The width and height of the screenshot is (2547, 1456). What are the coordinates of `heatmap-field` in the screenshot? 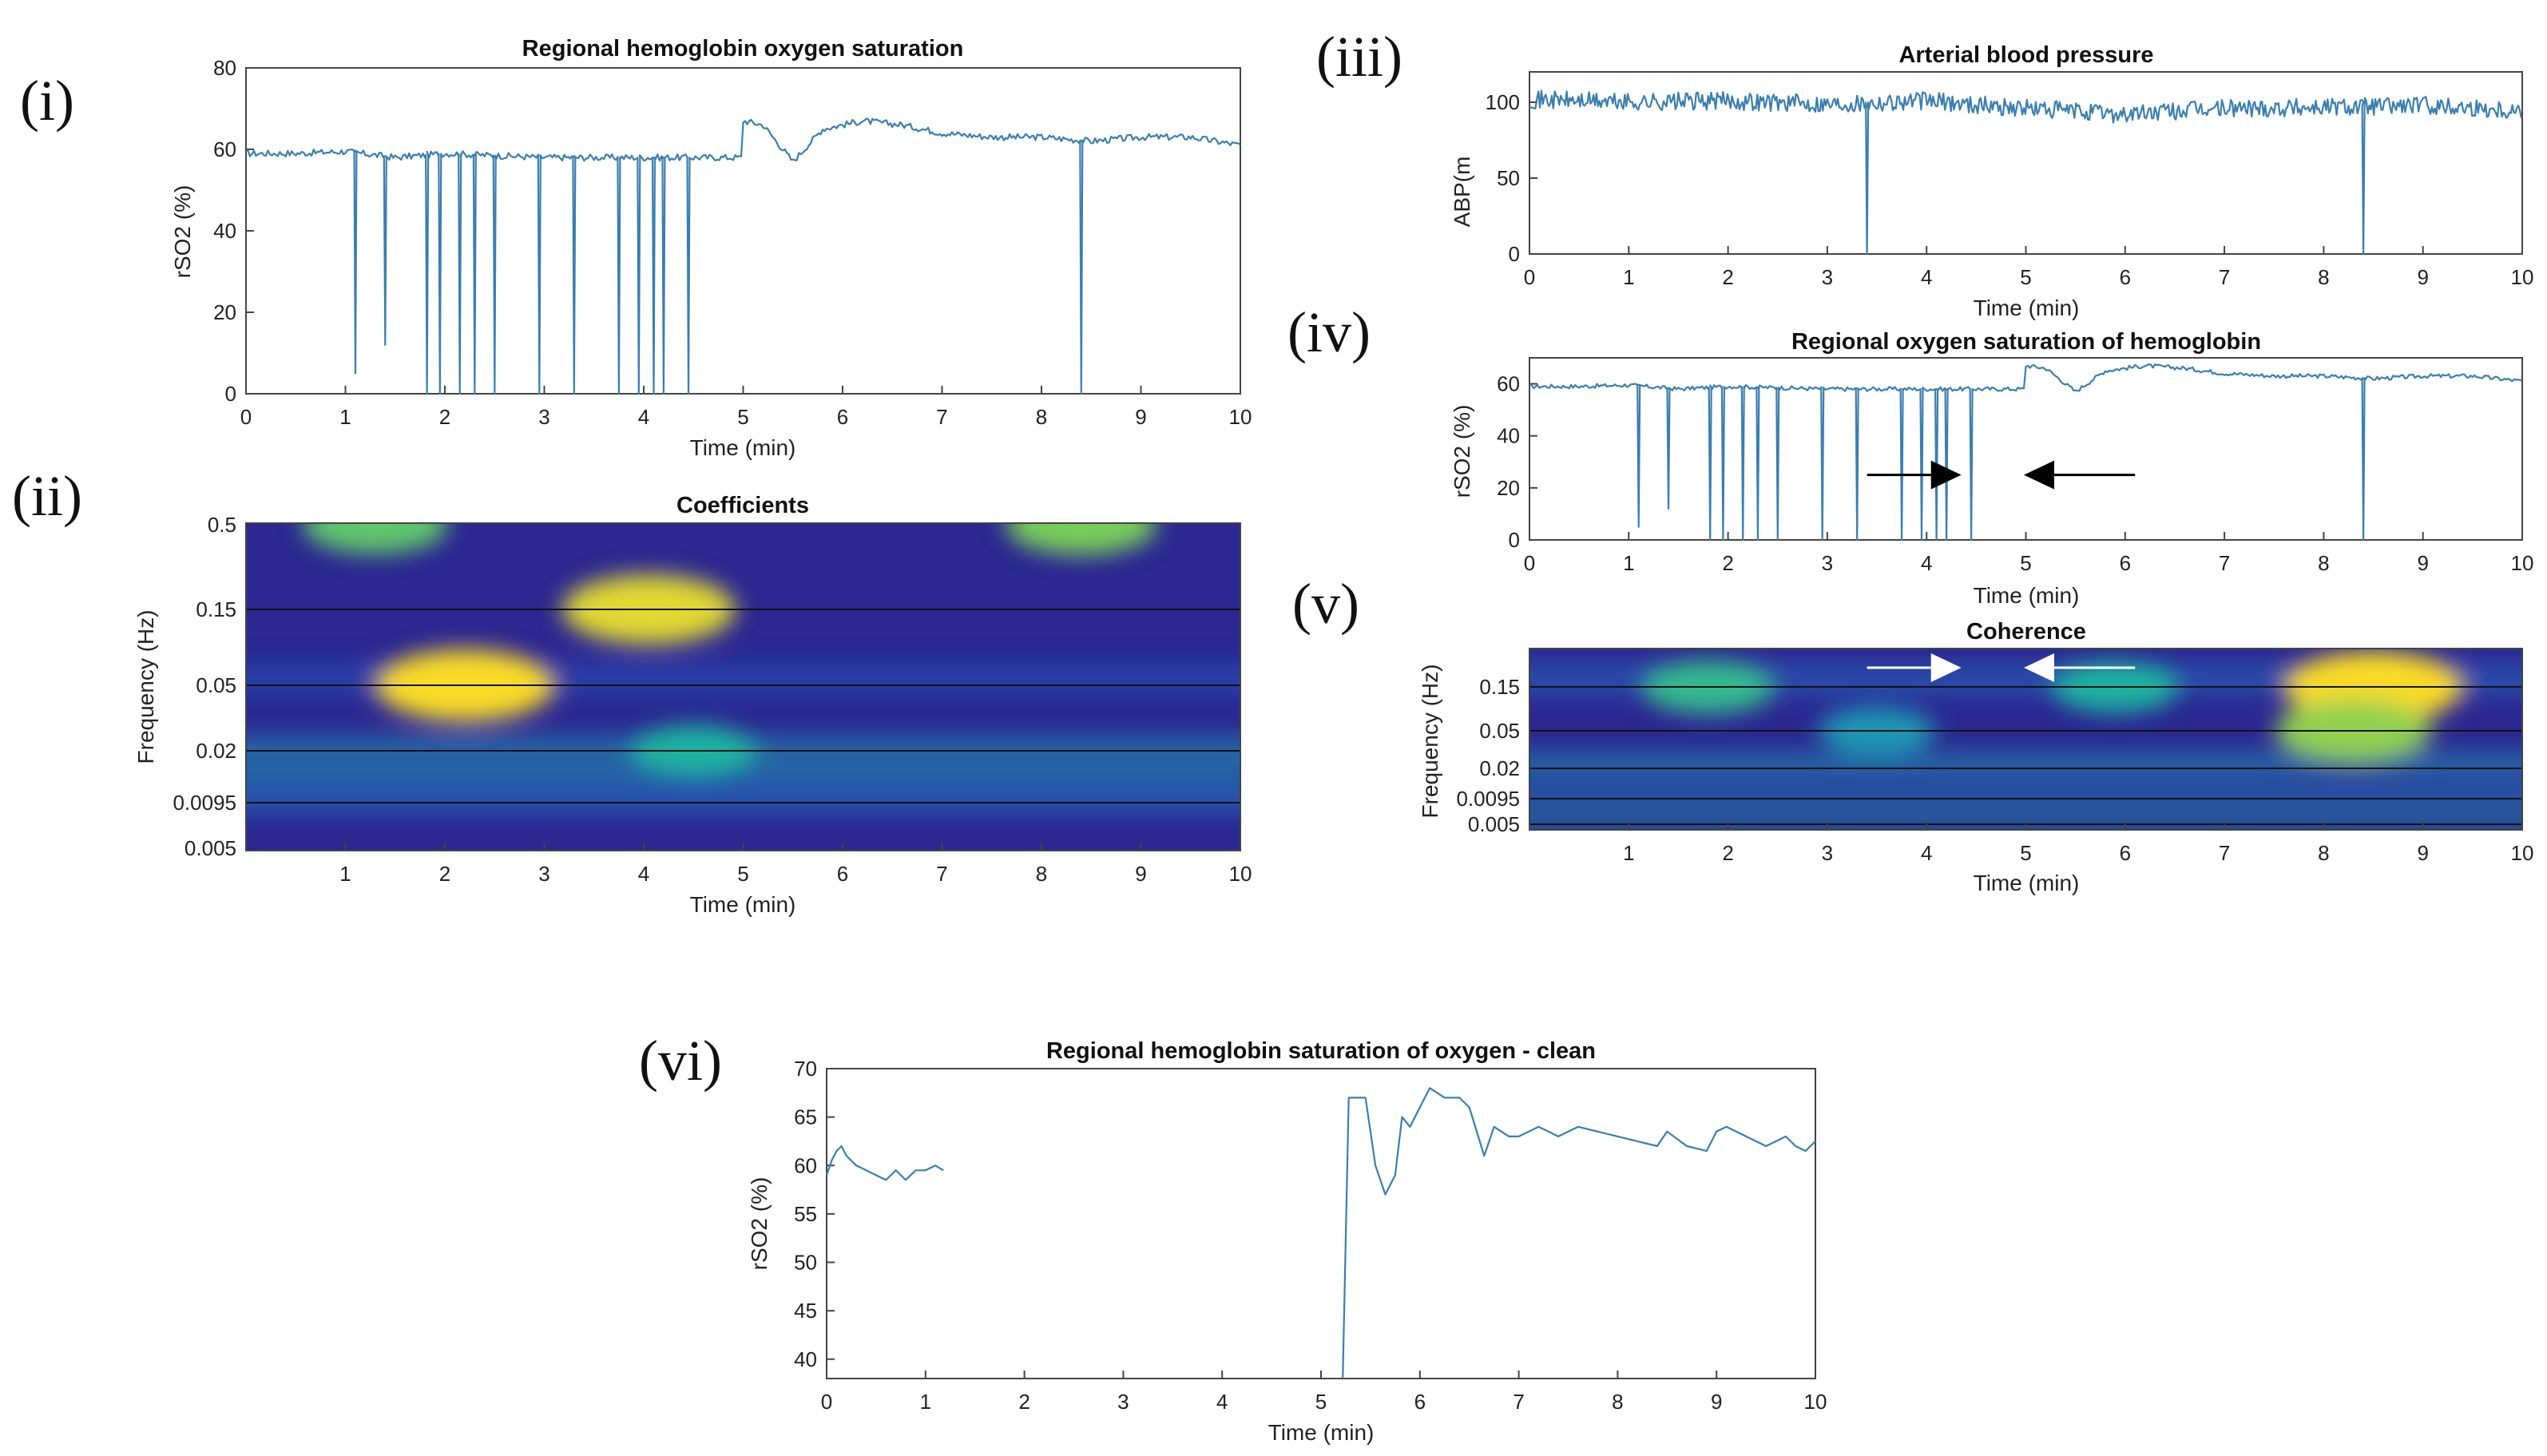 It's located at (743, 669).